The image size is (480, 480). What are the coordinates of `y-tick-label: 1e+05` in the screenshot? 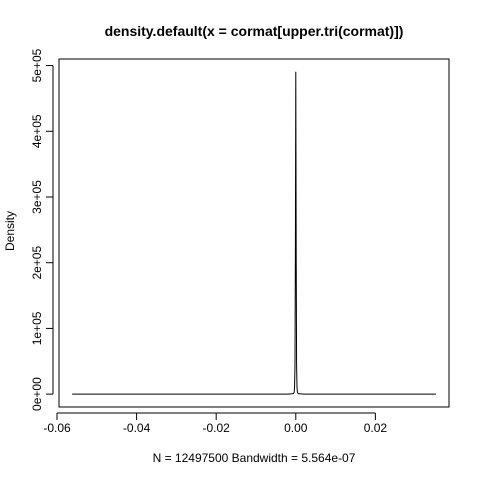 It's located at (37, 328).